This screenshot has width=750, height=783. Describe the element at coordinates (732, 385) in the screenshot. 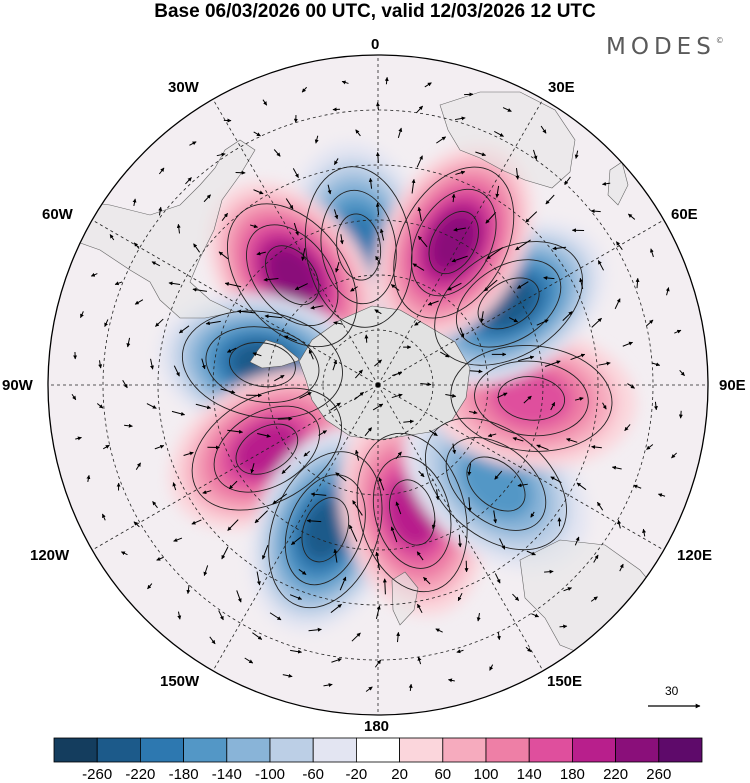

I see `lon-label-90e: 90E` at that location.